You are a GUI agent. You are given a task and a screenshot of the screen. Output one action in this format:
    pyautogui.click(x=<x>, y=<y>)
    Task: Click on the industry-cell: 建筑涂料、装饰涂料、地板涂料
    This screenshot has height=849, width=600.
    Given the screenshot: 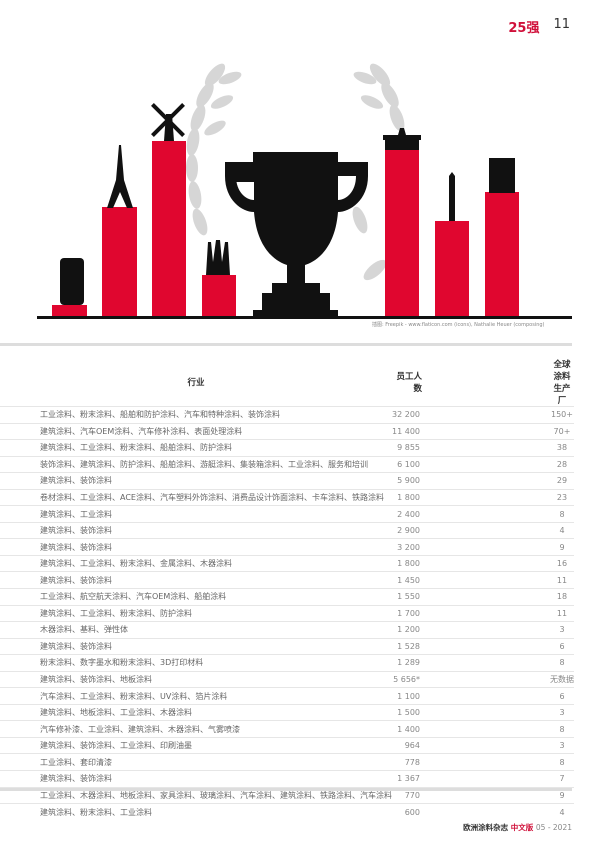 What is the action you would take?
    pyautogui.click(x=196, y=679)
    